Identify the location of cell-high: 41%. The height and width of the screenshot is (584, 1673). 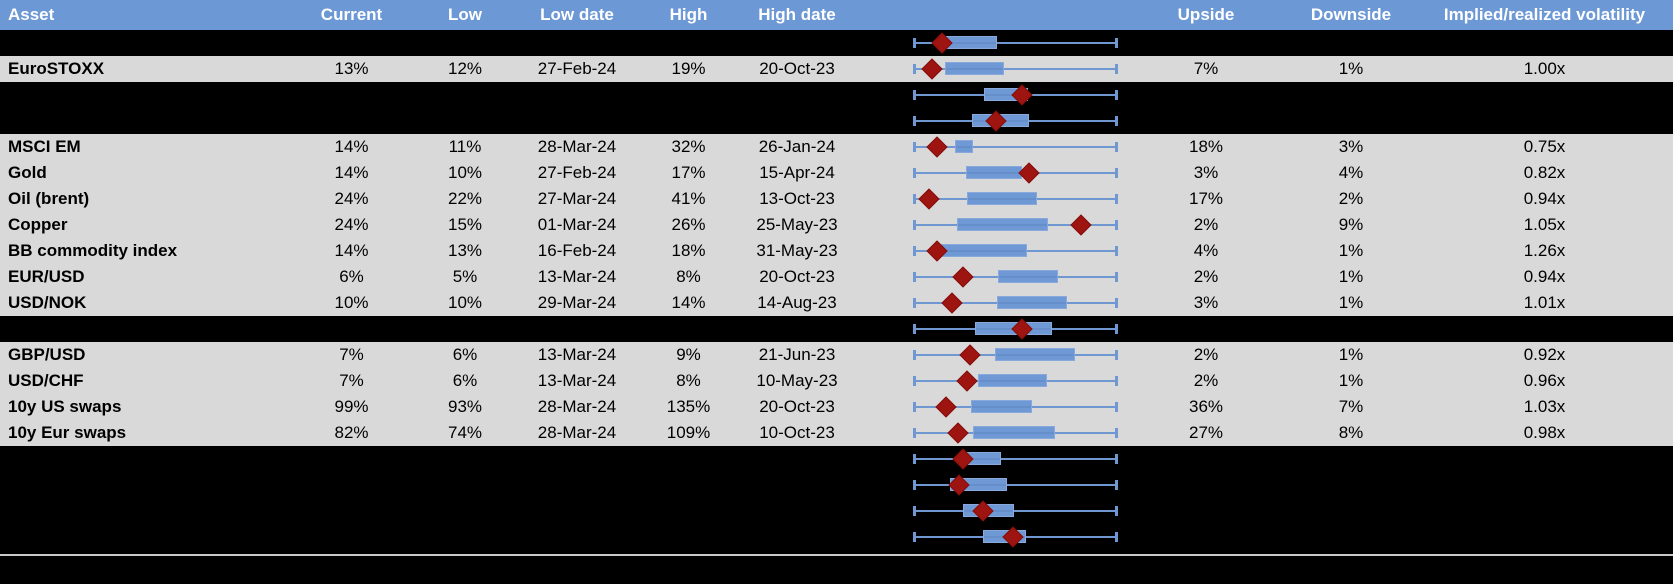
(688, 198).